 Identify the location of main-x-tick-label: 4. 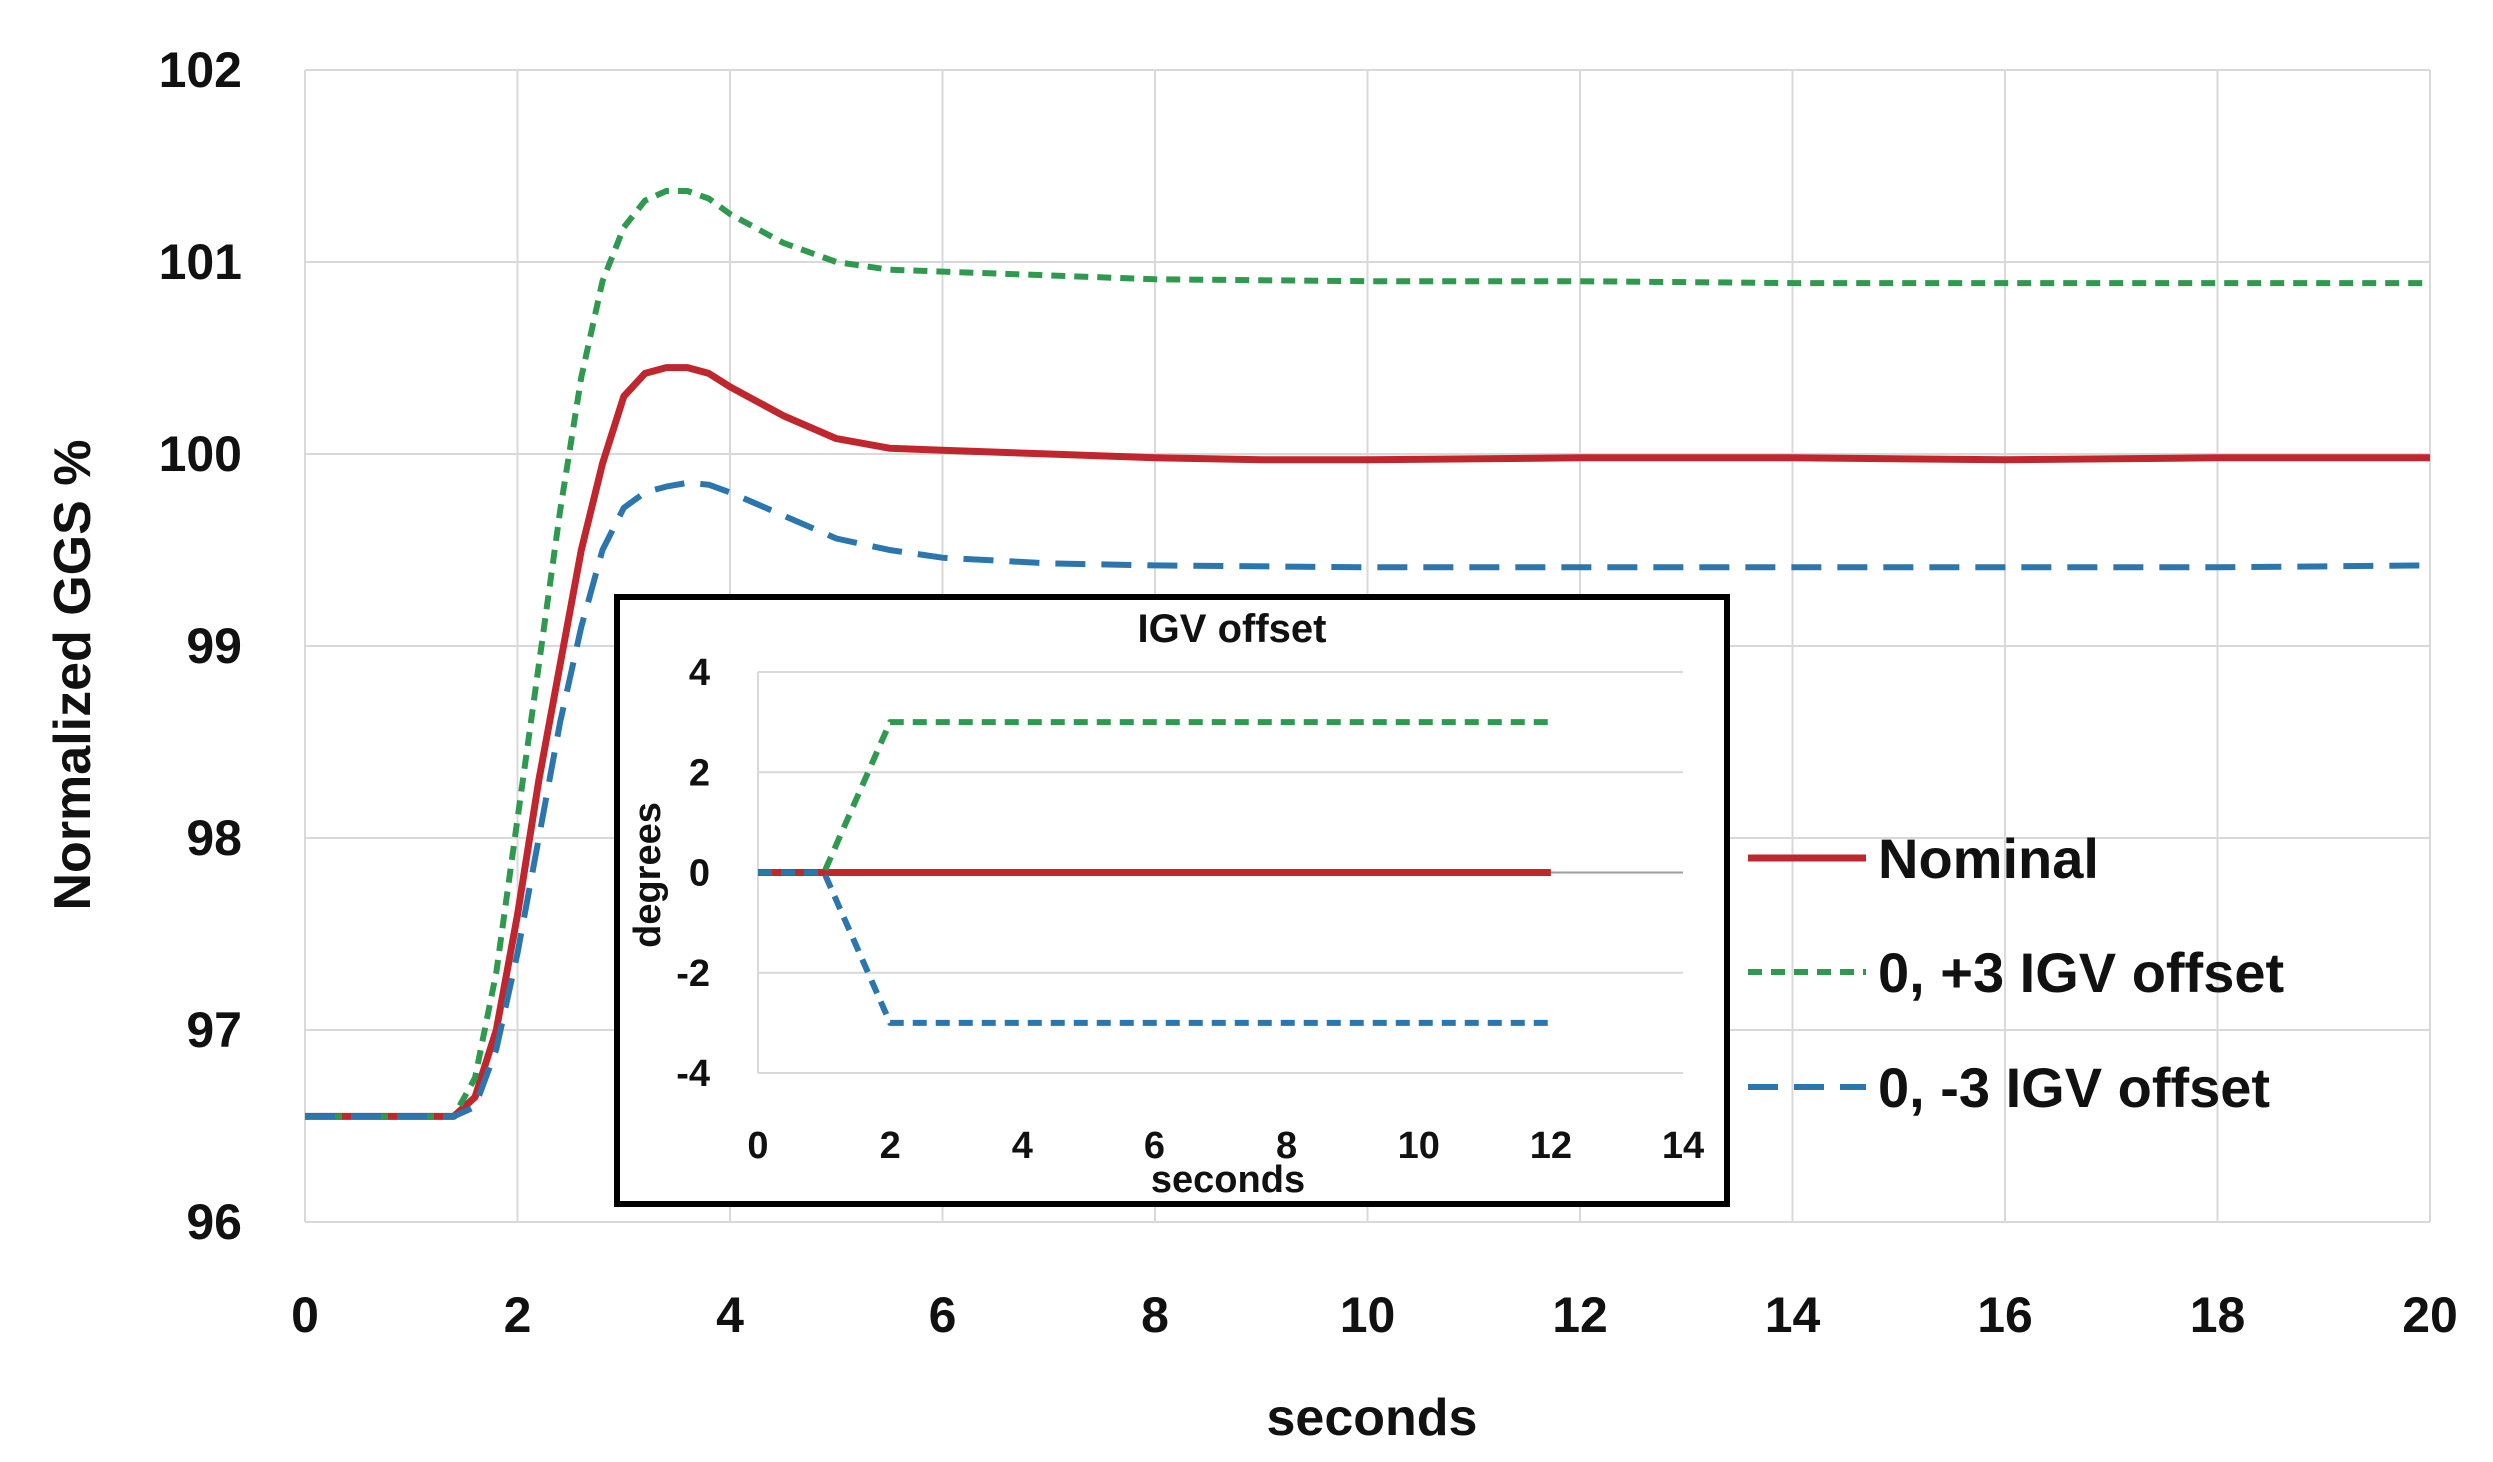
(730, 1315).